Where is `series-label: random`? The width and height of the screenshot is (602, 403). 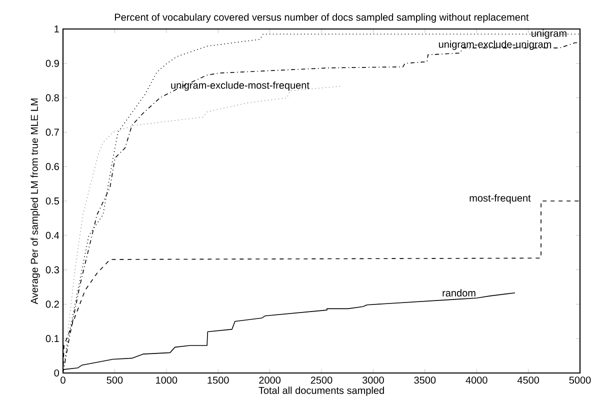 series-label: random is located at coordinates (459, 293).